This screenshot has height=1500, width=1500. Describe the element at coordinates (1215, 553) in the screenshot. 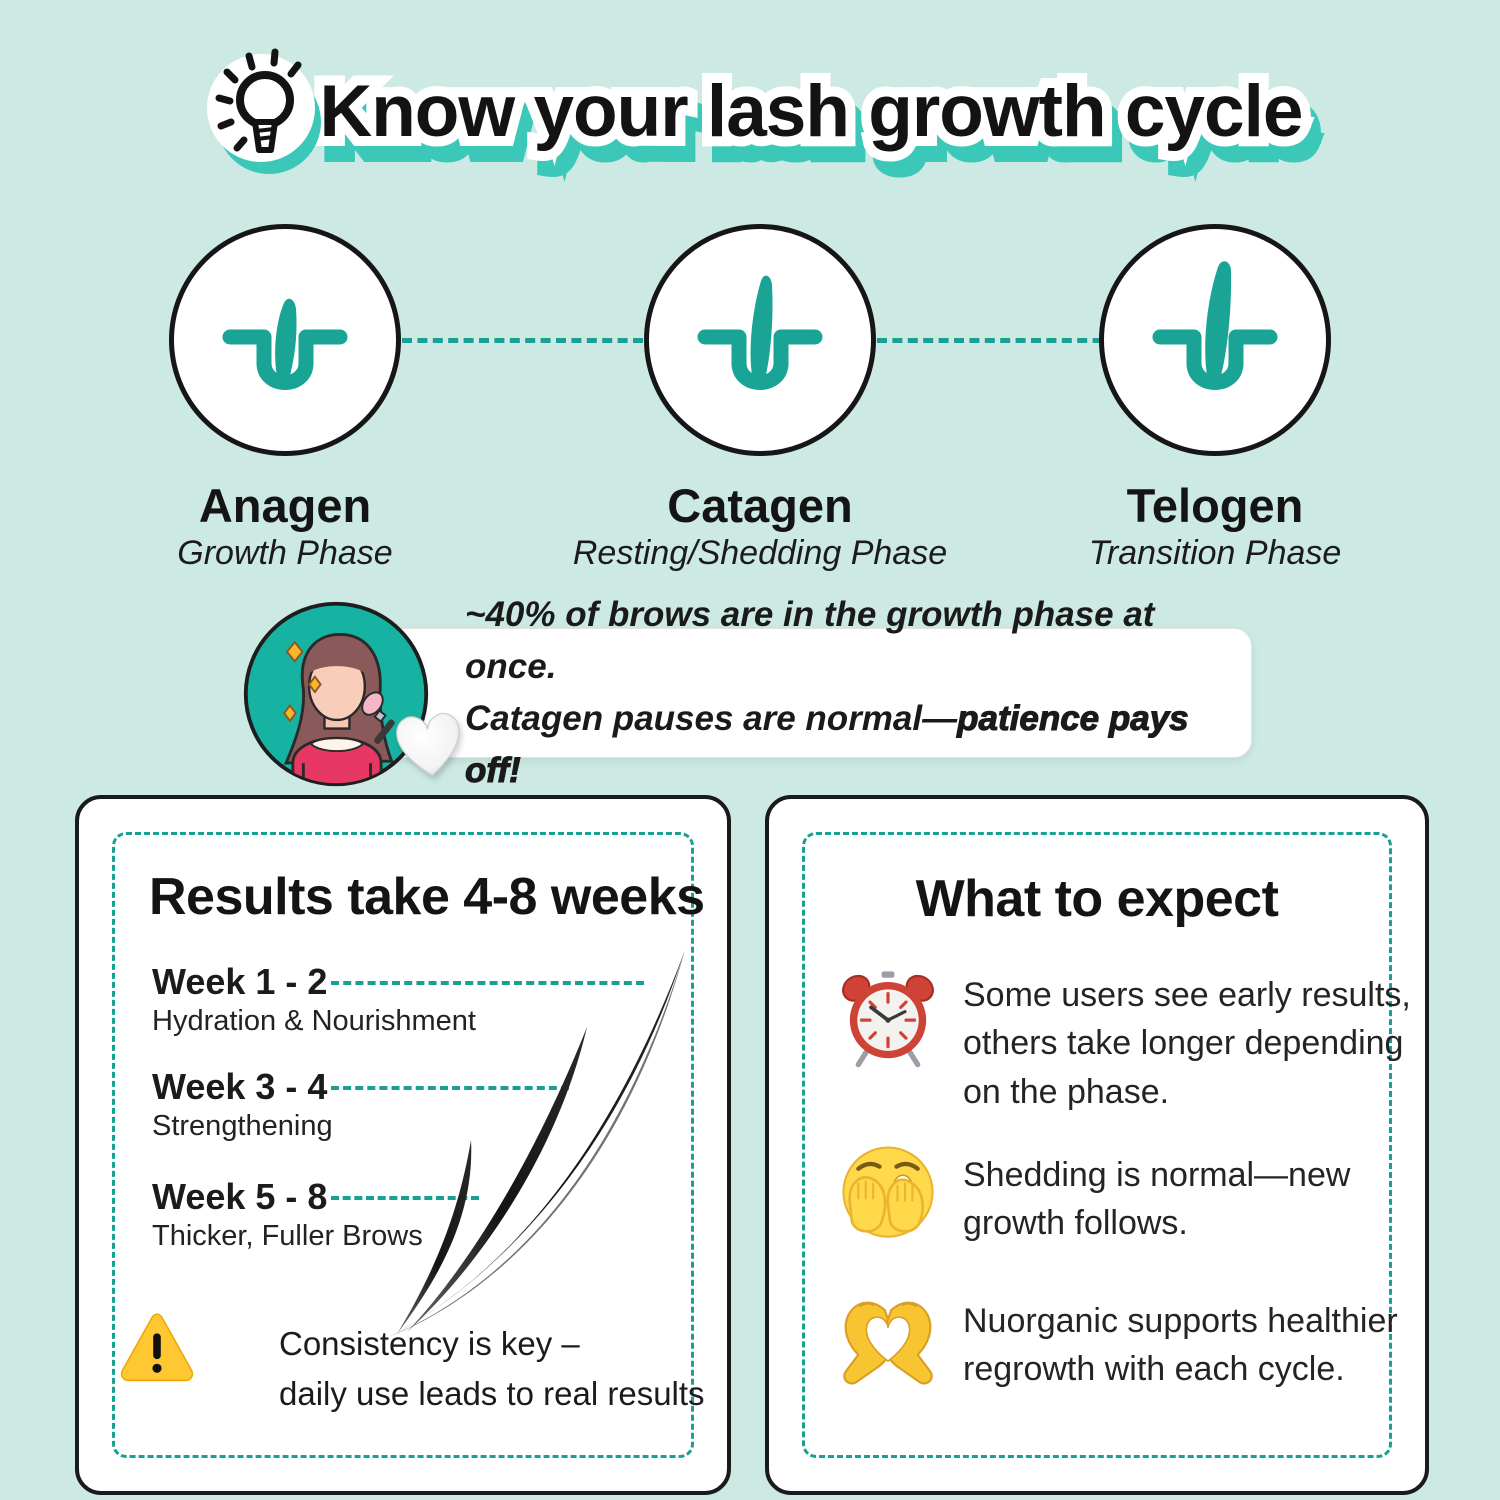

I see `phase-subtitle-telogen: Transition Phase` at that location.